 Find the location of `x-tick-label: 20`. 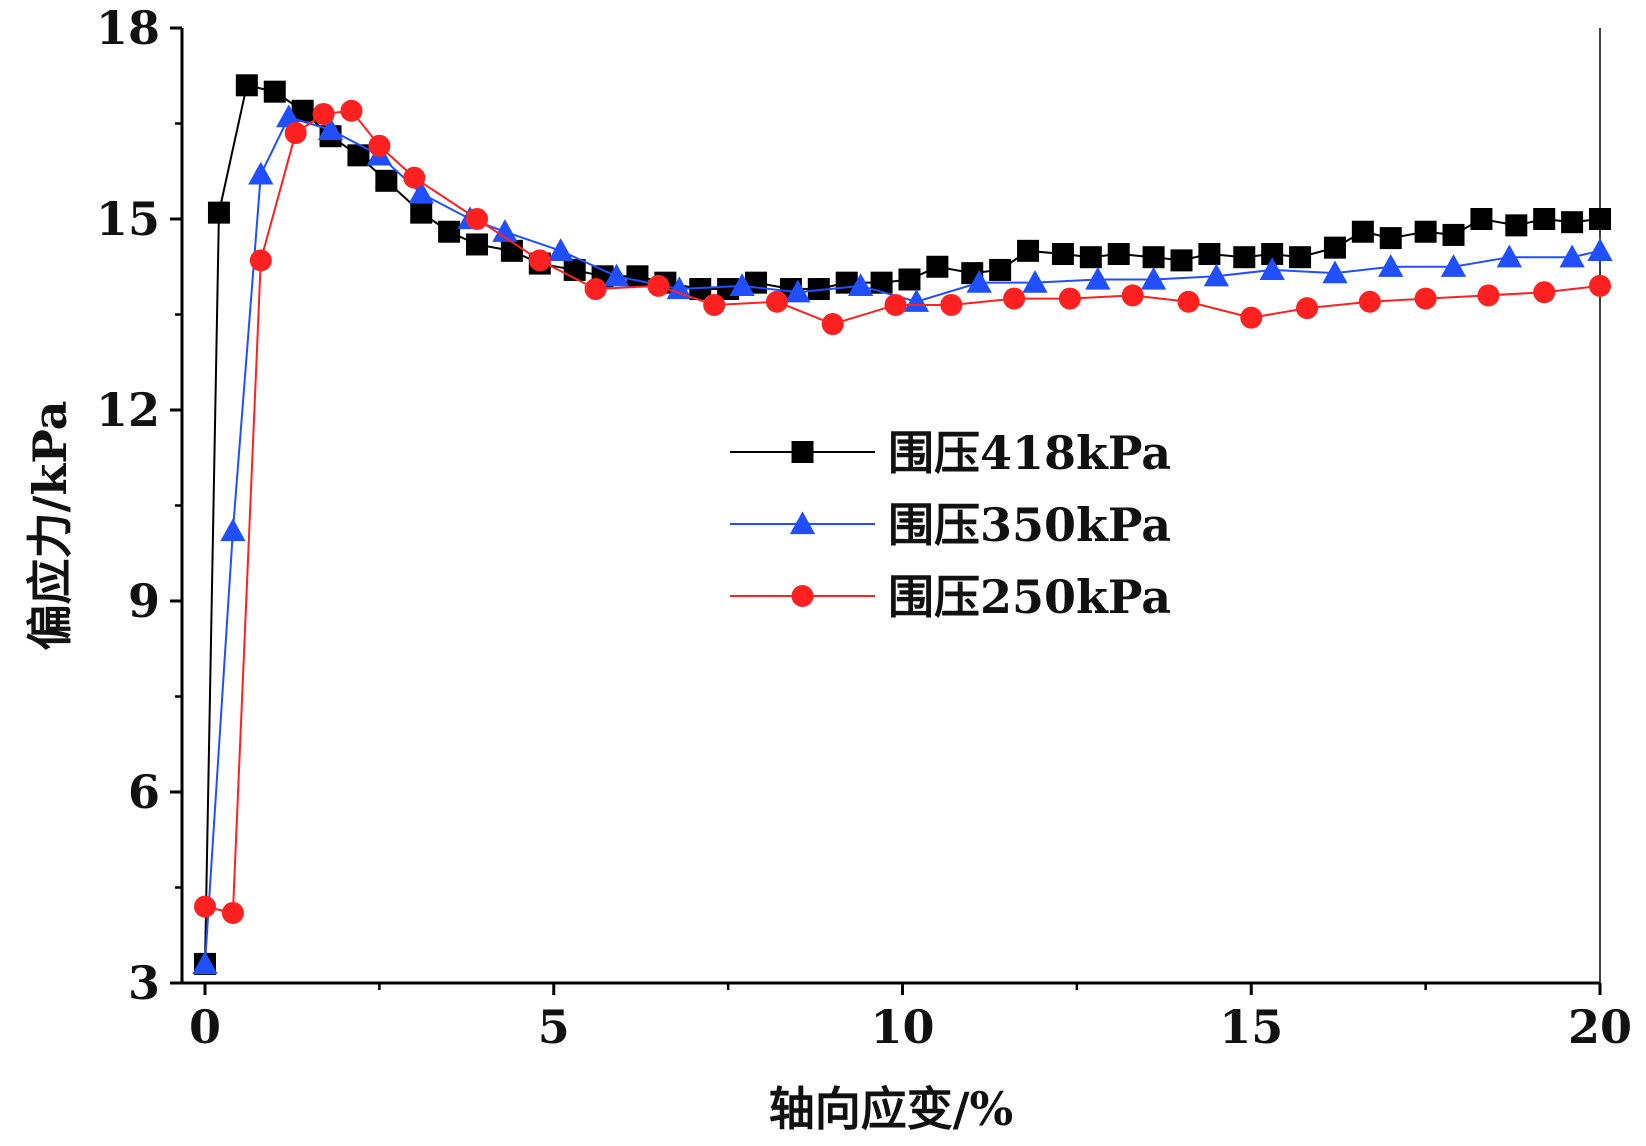

x-tick-label: 20 is located at coordinates (1600, 1027).